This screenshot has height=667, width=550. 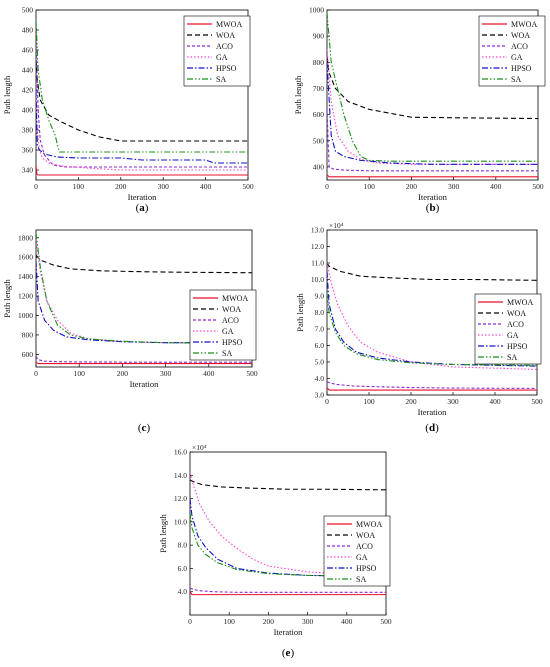 What do you see at coordinates (80, 373) in the screenshot?
I see `x-tick-label-c-1: 100` at bounding box center [80, 373].